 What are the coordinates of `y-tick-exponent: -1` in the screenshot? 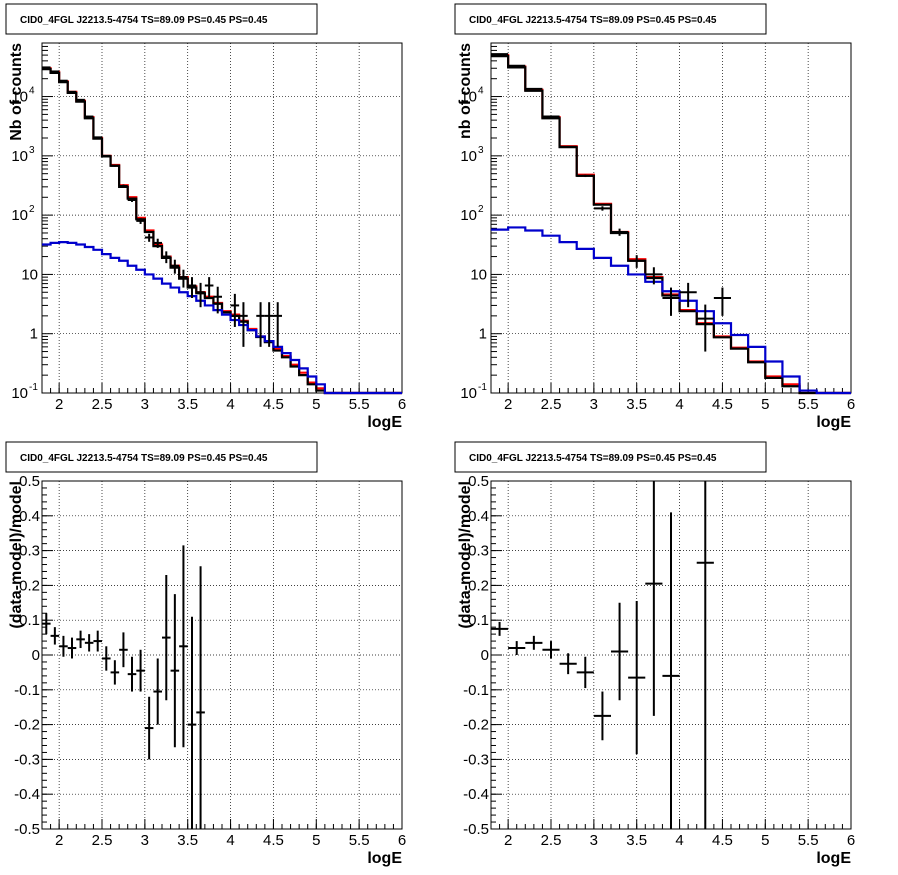 It's located at (33, 387).